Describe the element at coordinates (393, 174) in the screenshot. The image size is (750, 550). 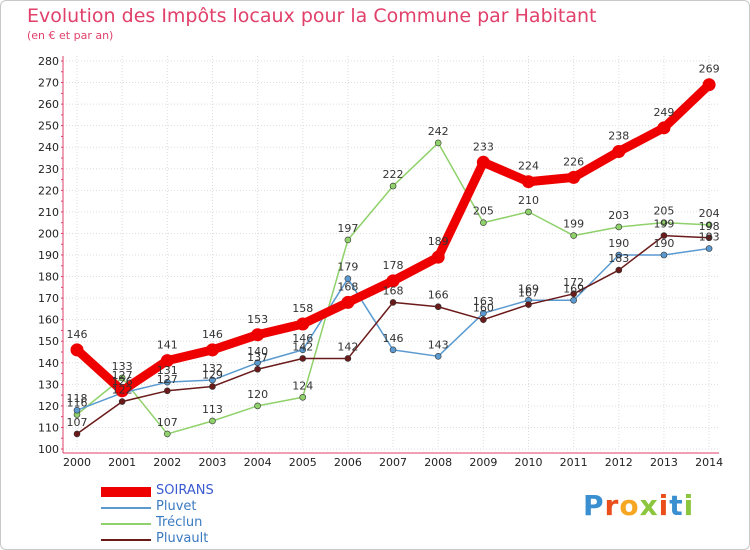
I see `data-label-tr-clun: 222` at that location.